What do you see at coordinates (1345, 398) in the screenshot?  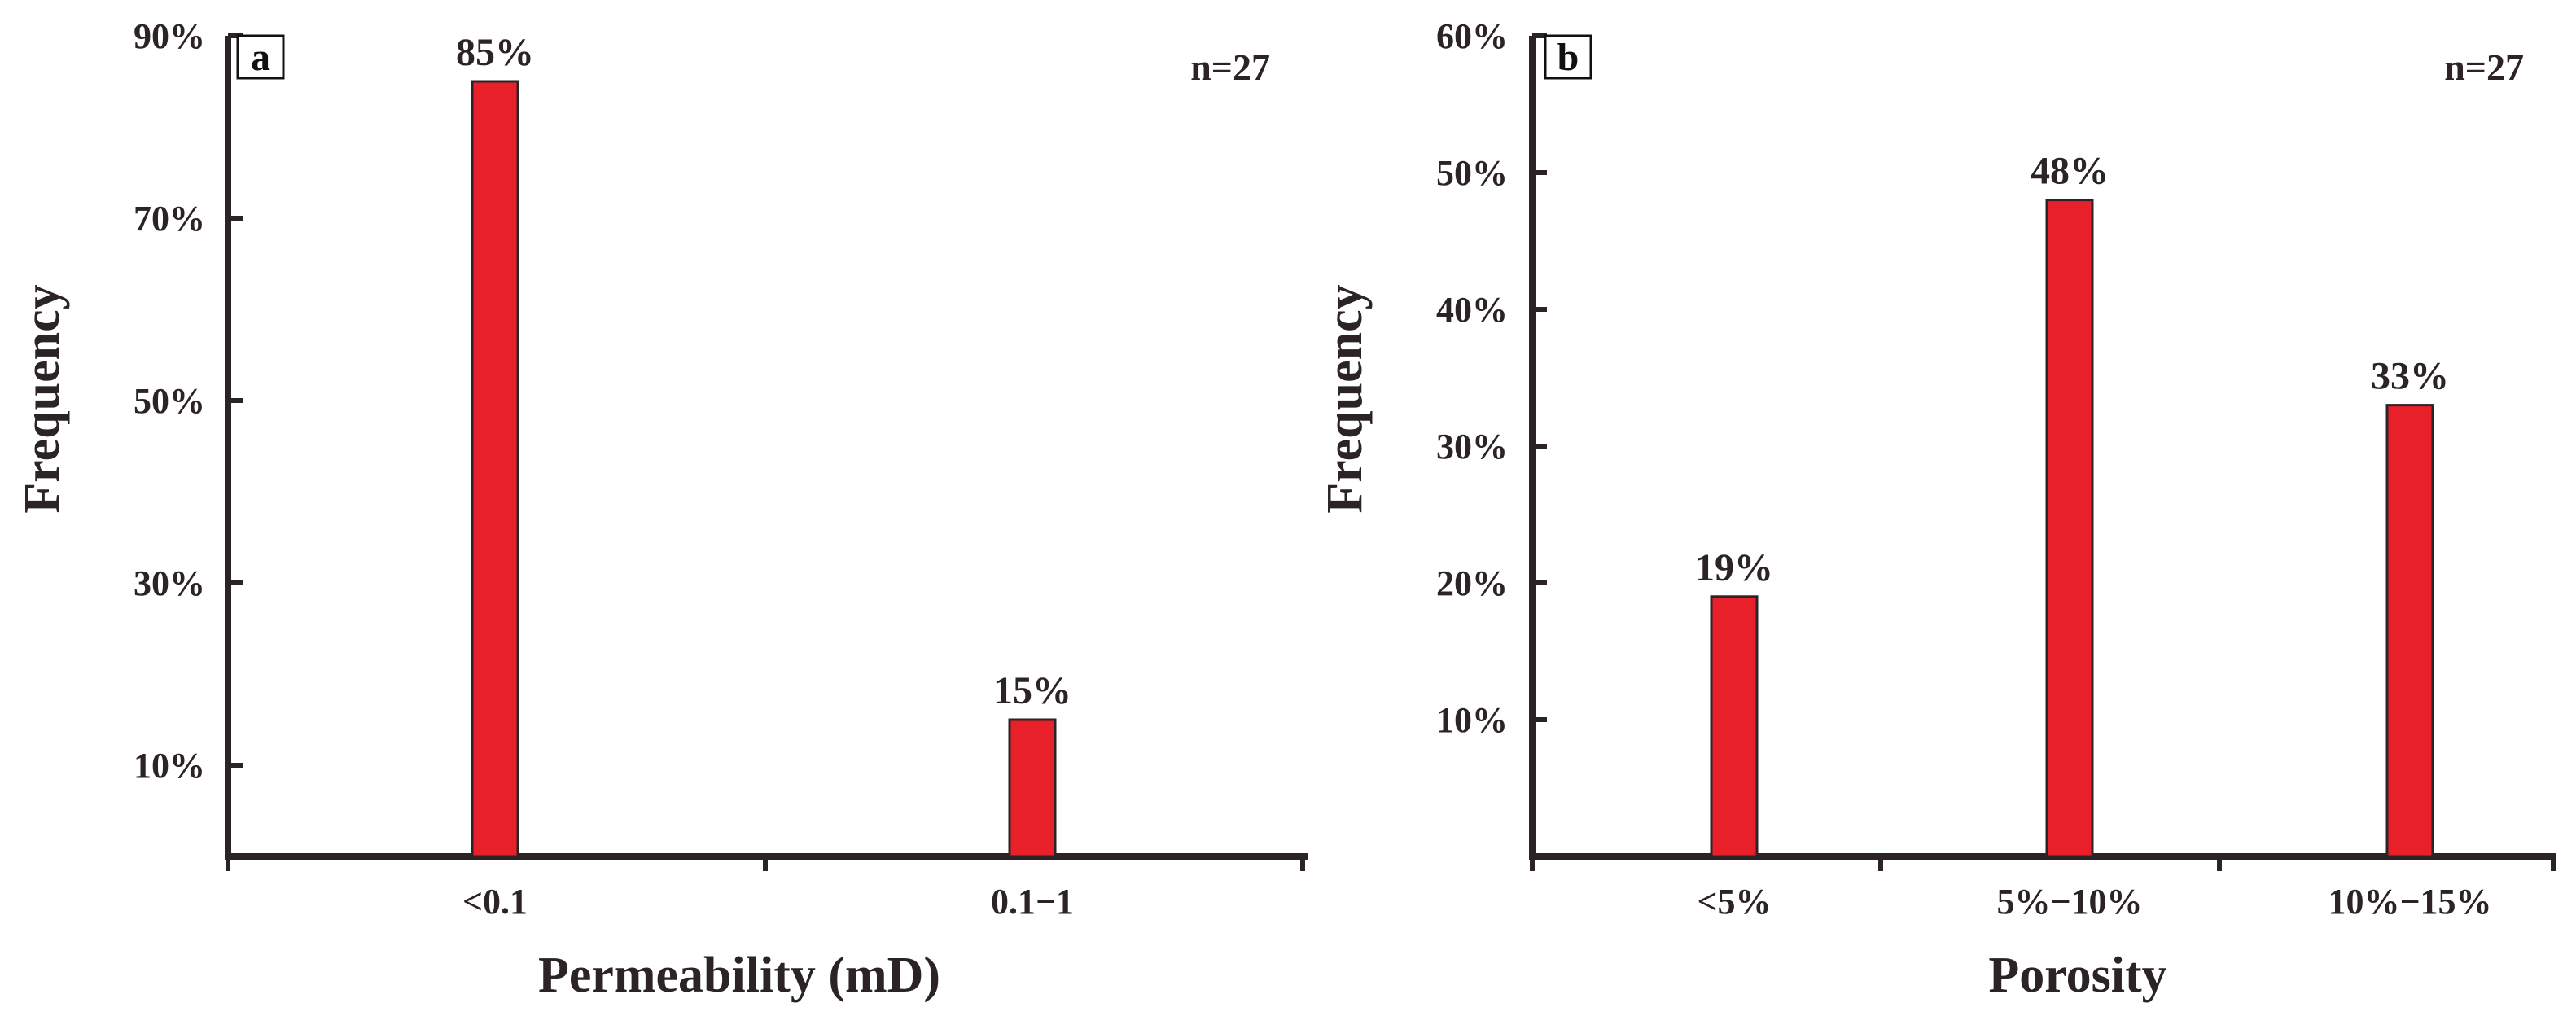 I see `panel-b-y-axis-title: Frequency` at bounding box center [1345, 398].